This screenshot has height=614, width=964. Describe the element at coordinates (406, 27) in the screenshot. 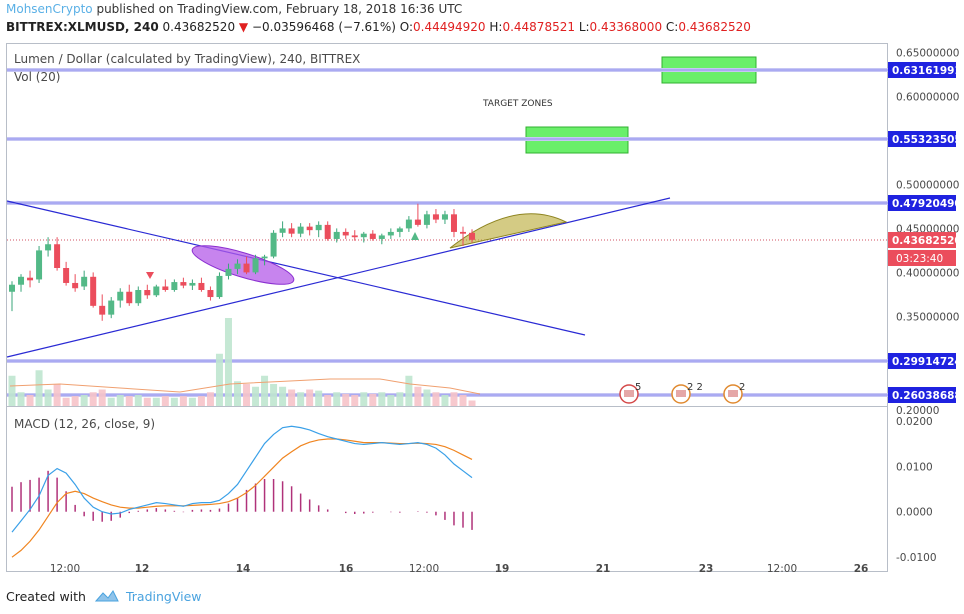

I see `open-label: O:` at that location.